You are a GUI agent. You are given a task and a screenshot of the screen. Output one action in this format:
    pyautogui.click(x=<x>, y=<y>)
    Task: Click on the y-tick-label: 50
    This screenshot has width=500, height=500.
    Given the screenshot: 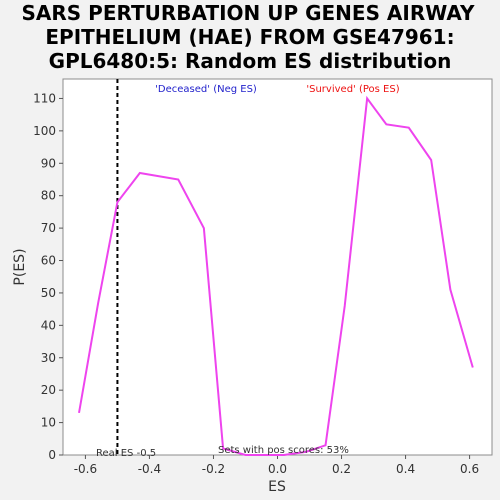 What is the action you would take?
    pyautogui.click(x=48, y=293)
    